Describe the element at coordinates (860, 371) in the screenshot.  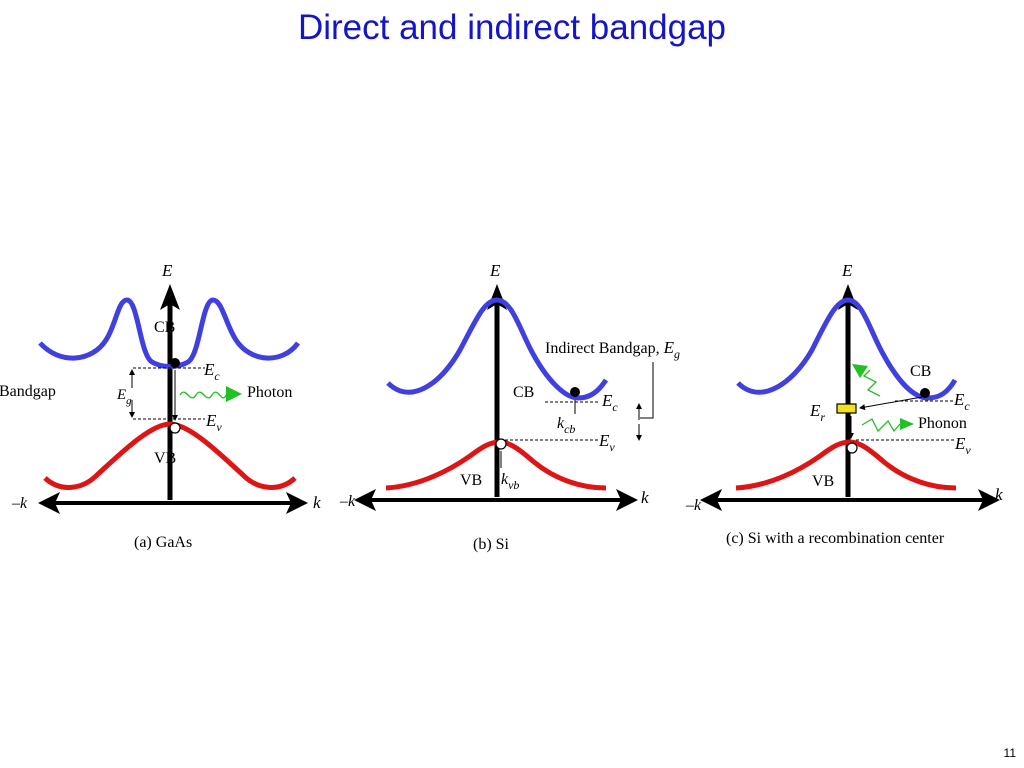
I see `emission-arrowhead` at that location.